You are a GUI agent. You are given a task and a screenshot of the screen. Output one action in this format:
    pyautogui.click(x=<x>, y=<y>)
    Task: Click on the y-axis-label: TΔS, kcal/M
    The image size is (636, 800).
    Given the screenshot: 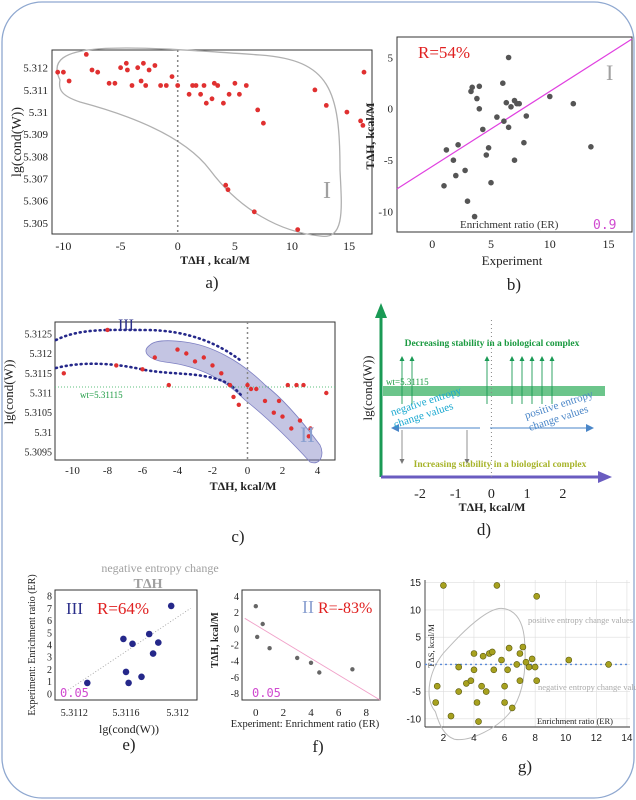 What is the action you would take?
    pyautogui.click(x=431, y=646)
    